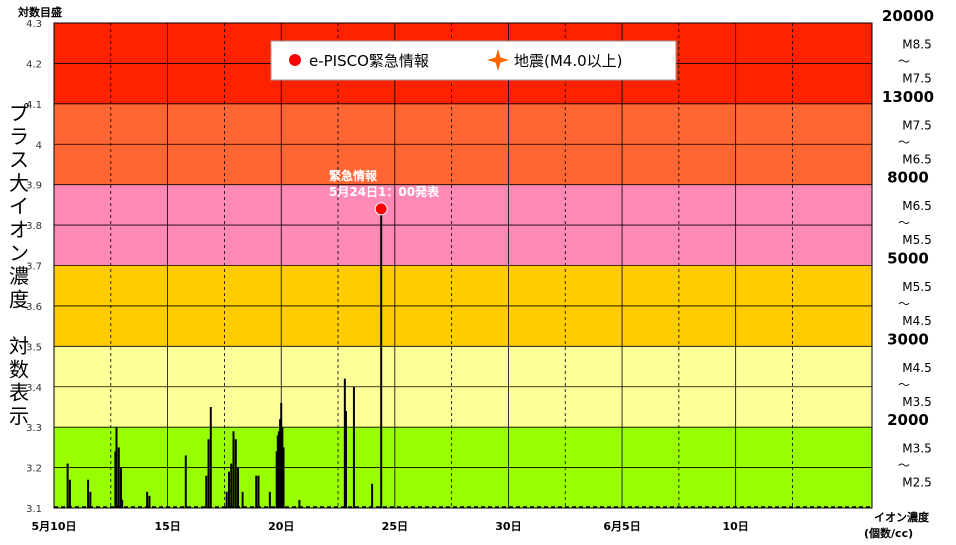  Describe the element at coordinates (916, 159) in the screenshot. I see `magnitude-bottom-1: M6.5` at that location.